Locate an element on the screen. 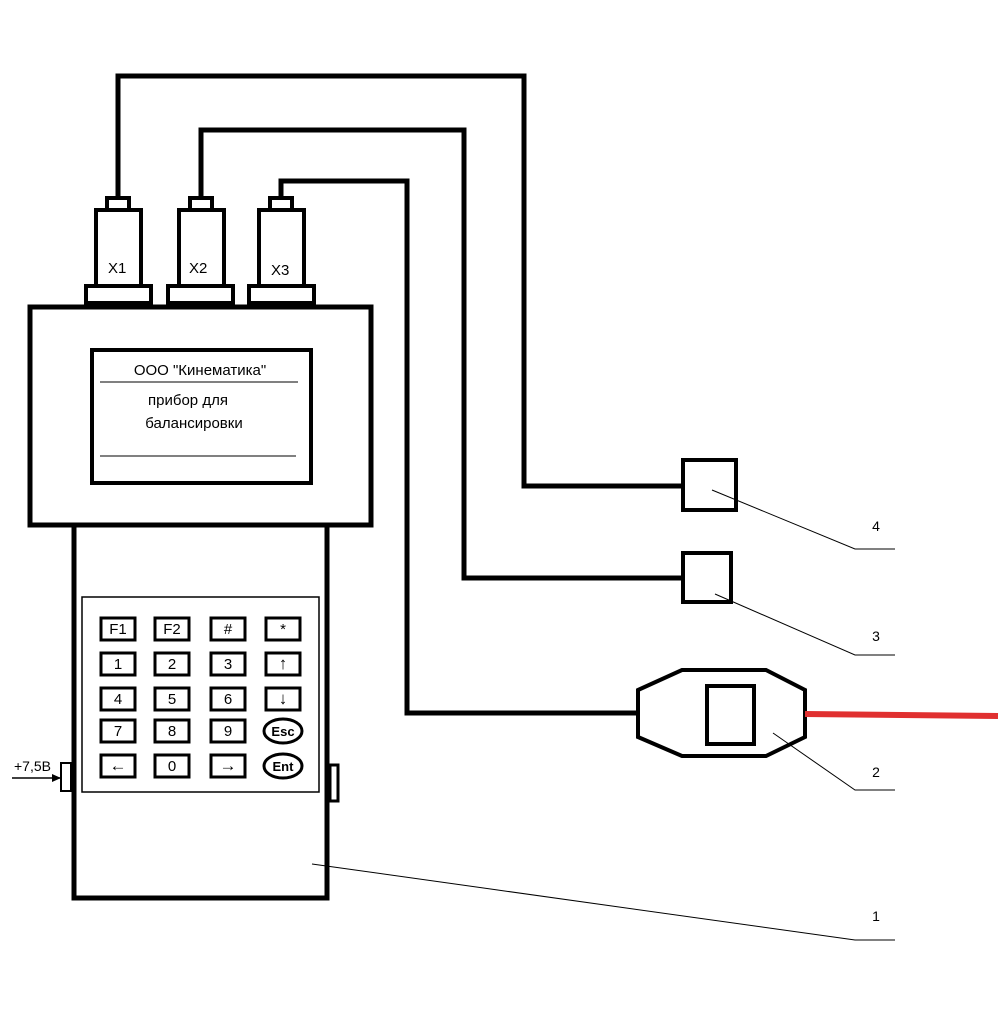  key-esc-label: Esc is located at coordinates (282, 731).